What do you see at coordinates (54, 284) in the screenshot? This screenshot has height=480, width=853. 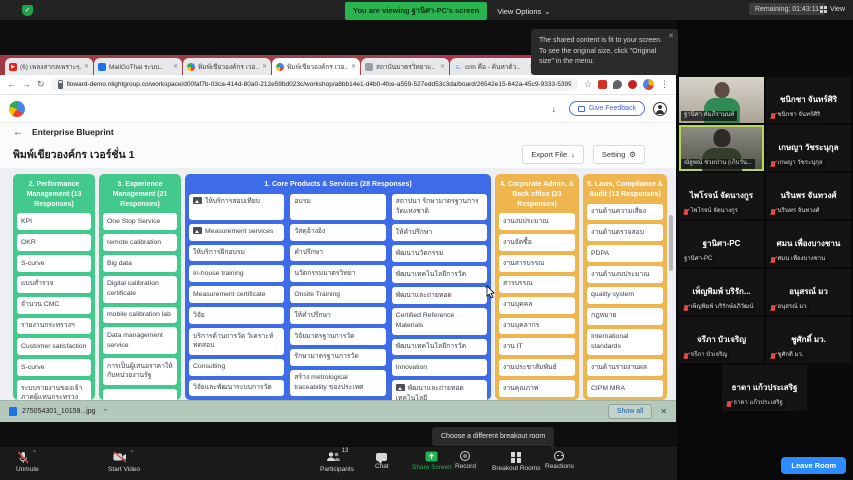 I see `board-card: แบบสำรวจ` at bounding box center [54, 284].